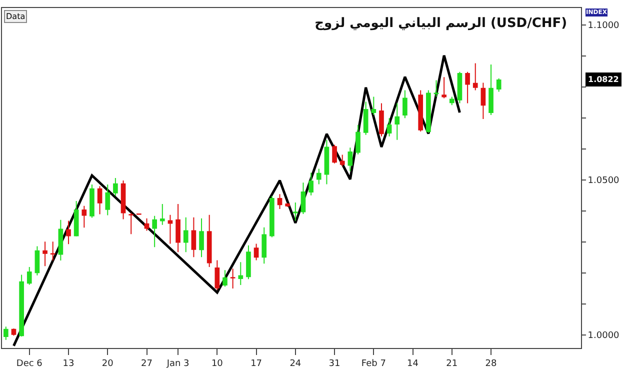 This screenshot has height=370, width=629. I want to click on y-tick-label: 1.1000, so click(604, 25).